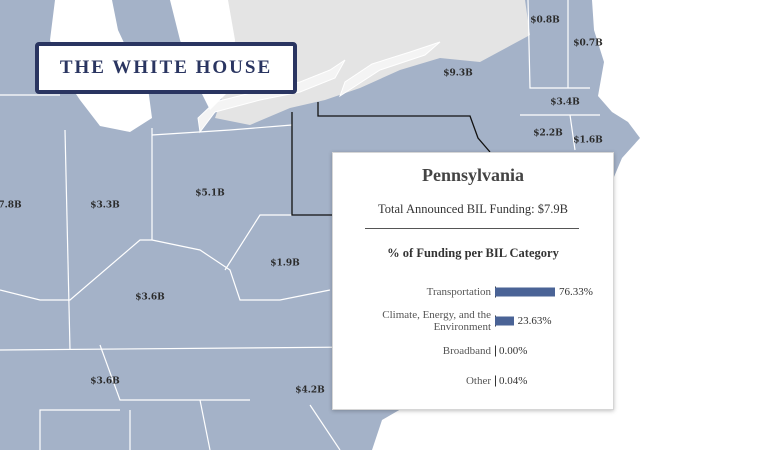 This screenshot has height=450, width=768. I want to click on state-funding-label: $3.3B, so click(105, 206).